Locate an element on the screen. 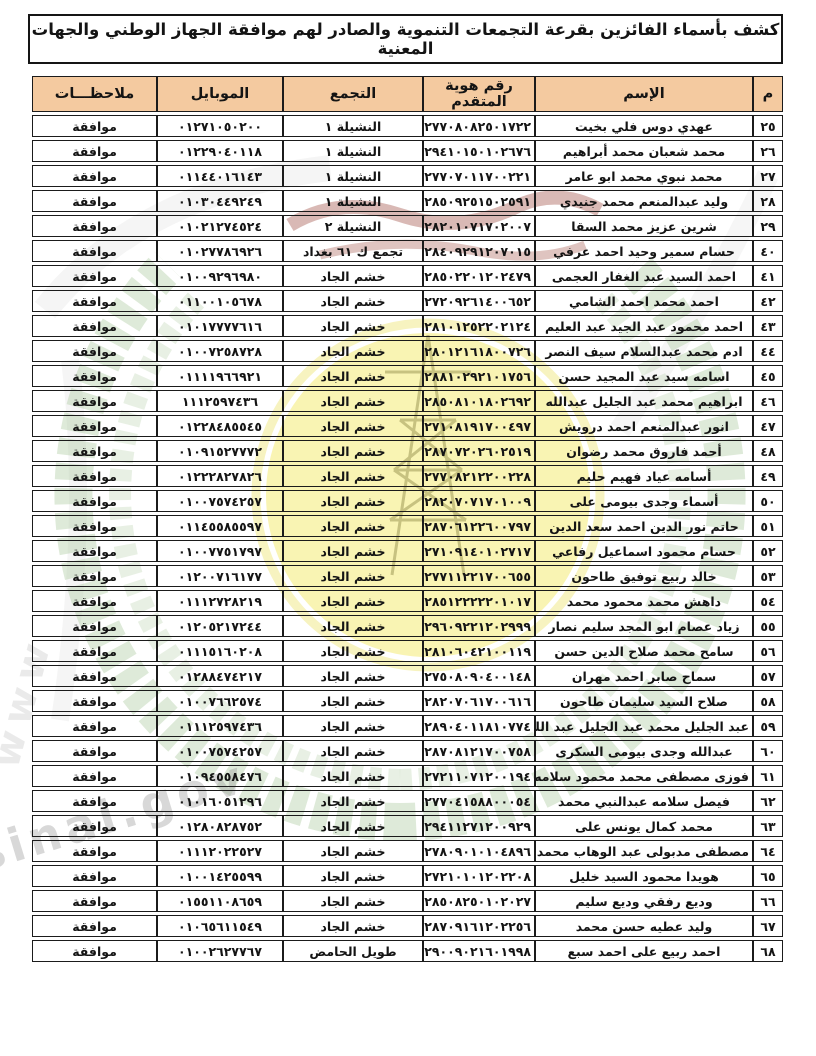 Image resolution: width=816 pixels, height=1056 pixels. cell-no: ٤١ is located at coordinates (768, 276).